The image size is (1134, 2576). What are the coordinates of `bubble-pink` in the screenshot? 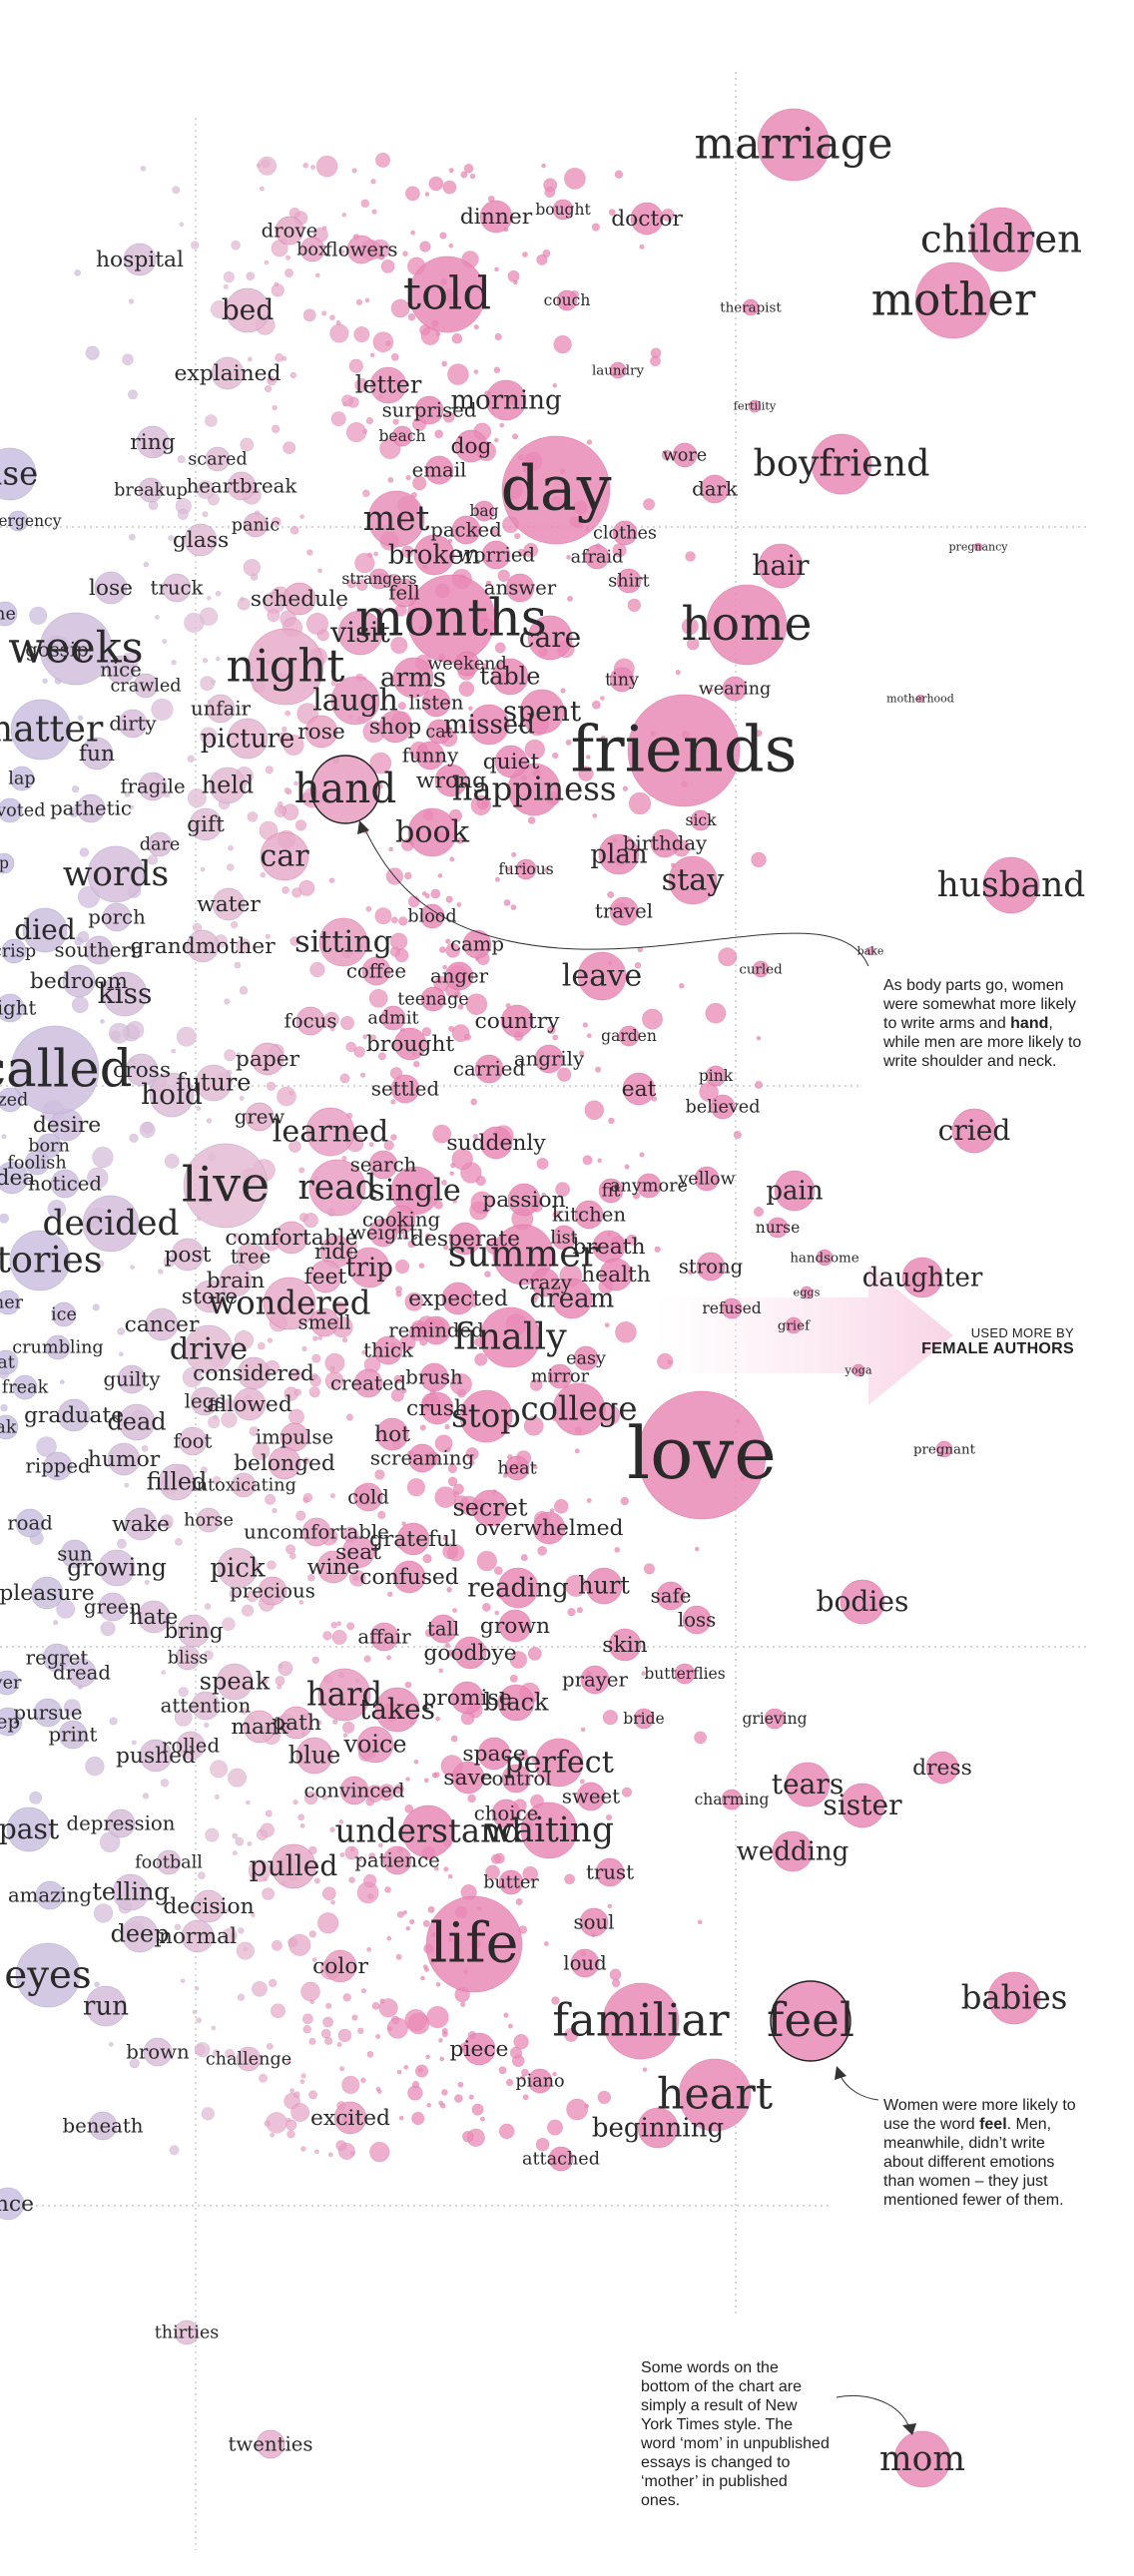 It's located at (716, 1076).